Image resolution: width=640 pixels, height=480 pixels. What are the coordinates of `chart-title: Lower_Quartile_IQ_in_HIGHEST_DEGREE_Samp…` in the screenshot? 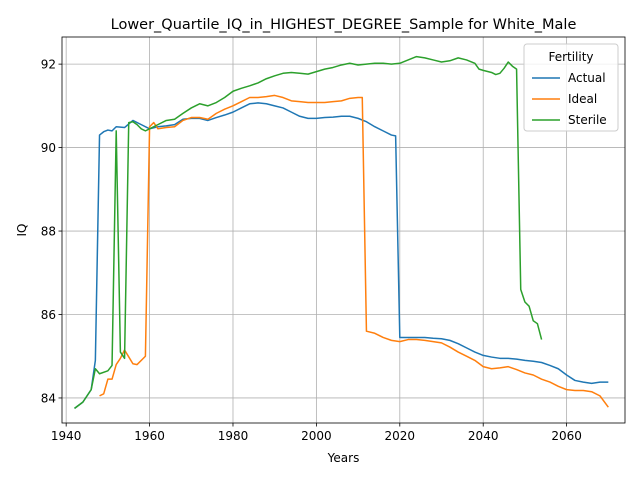 It's located at (344, 25).